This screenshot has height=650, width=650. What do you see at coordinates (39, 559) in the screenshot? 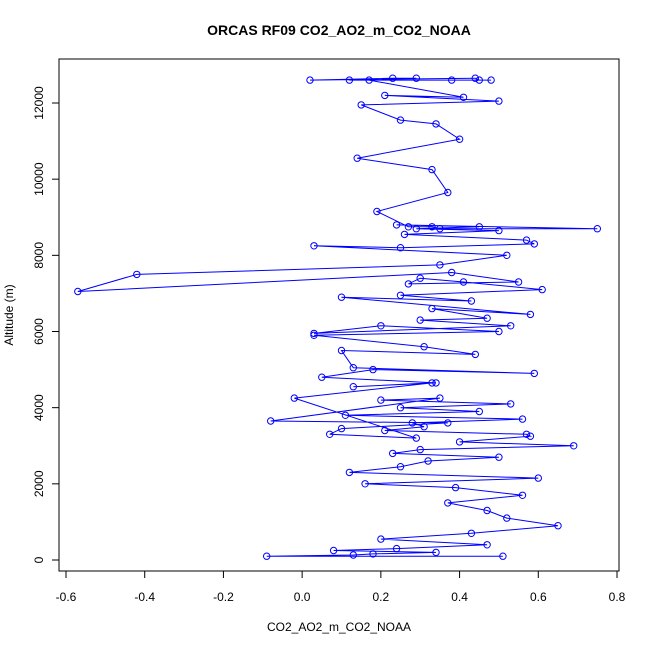
I see `y-tick-label: 0` at bounding box center [39, 559].